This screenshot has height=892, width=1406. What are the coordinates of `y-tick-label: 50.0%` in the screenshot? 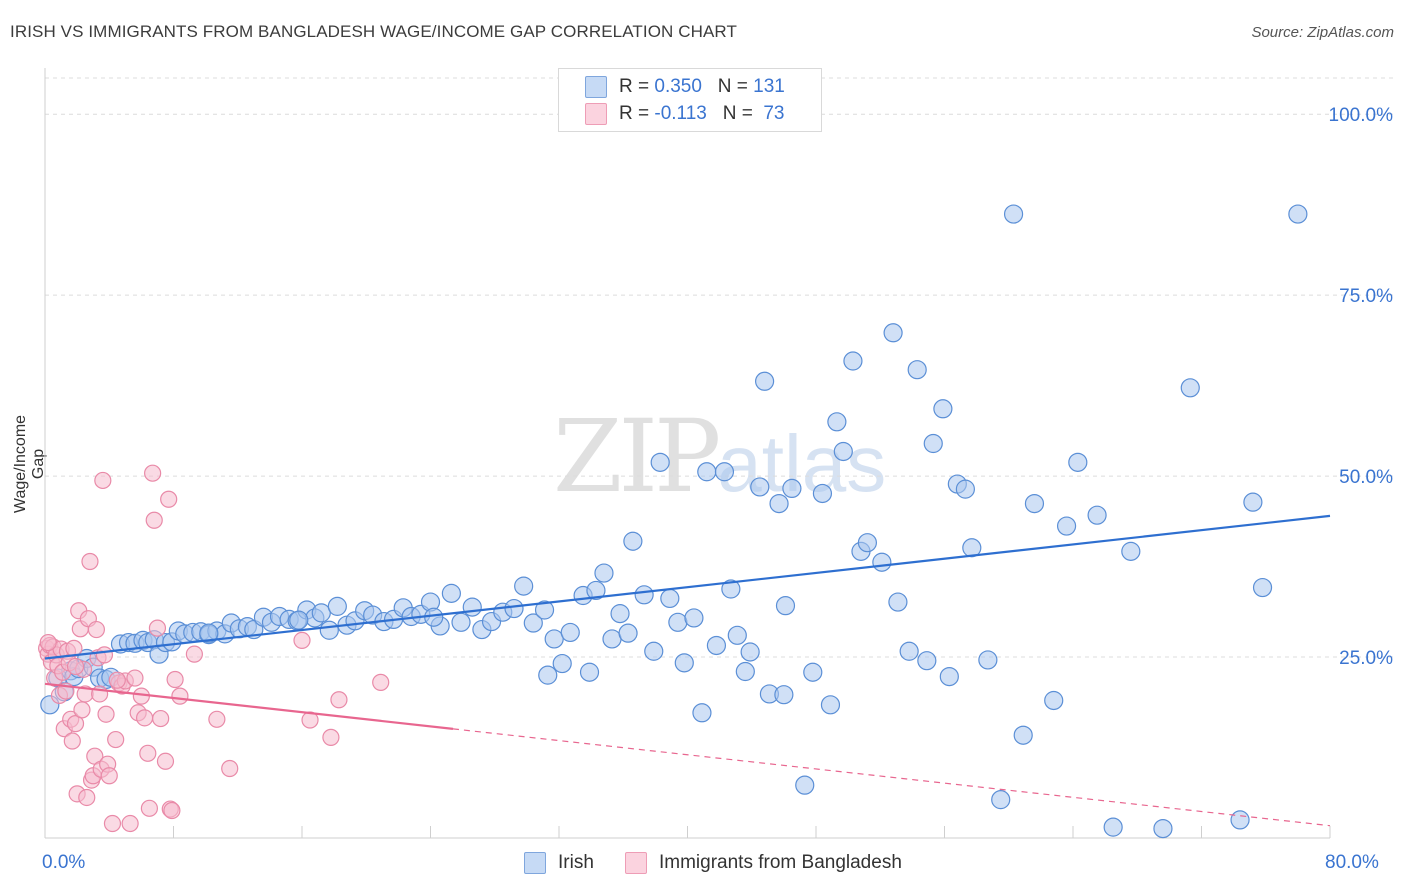 It's located at (1366, 477).